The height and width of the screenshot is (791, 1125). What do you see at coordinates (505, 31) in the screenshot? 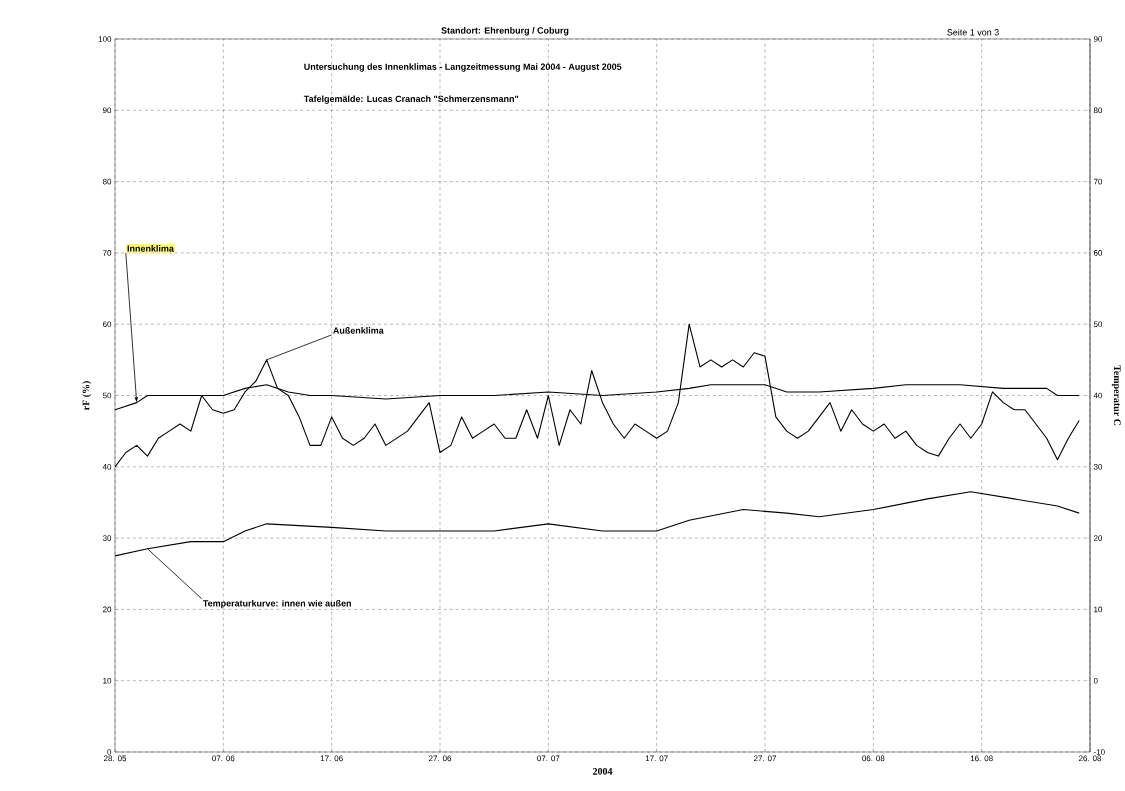
I see `chart-title: Standort: Ehrenburg / Coburg` at bounding box center [505, 31].